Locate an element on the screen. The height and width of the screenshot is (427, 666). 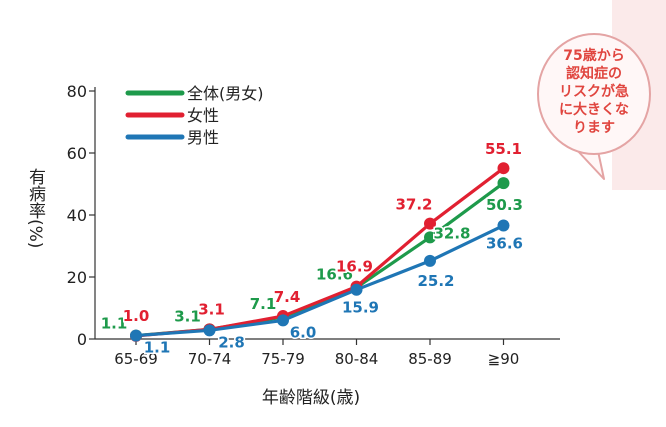
x-tick-label: 75-79 is located at coordinates (283, 359).